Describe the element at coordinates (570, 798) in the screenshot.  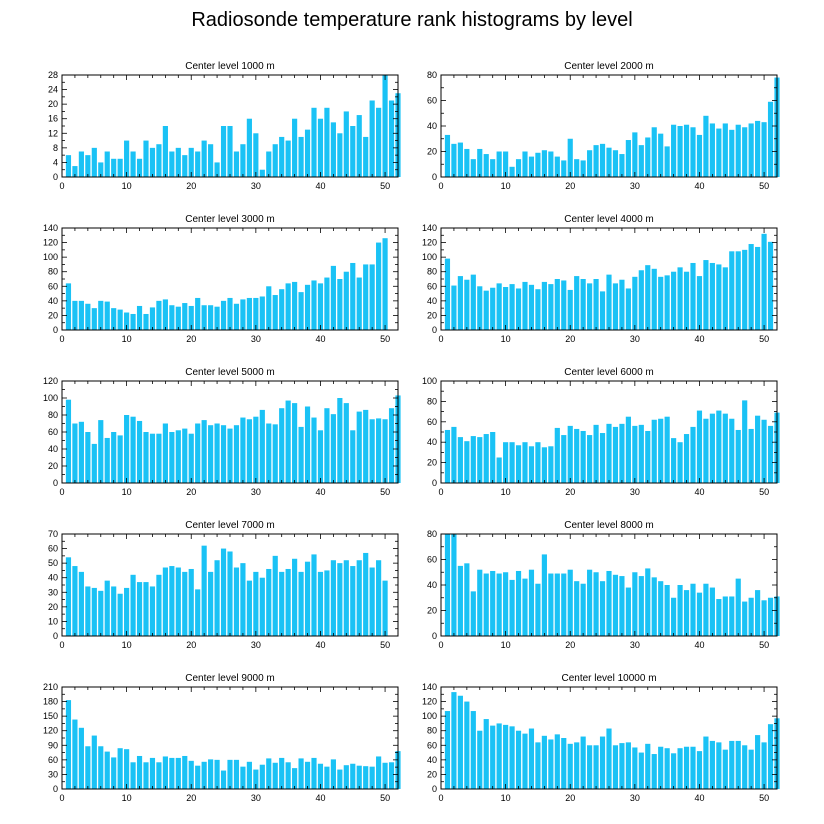
I see `x-tick-label: 20` at that location.